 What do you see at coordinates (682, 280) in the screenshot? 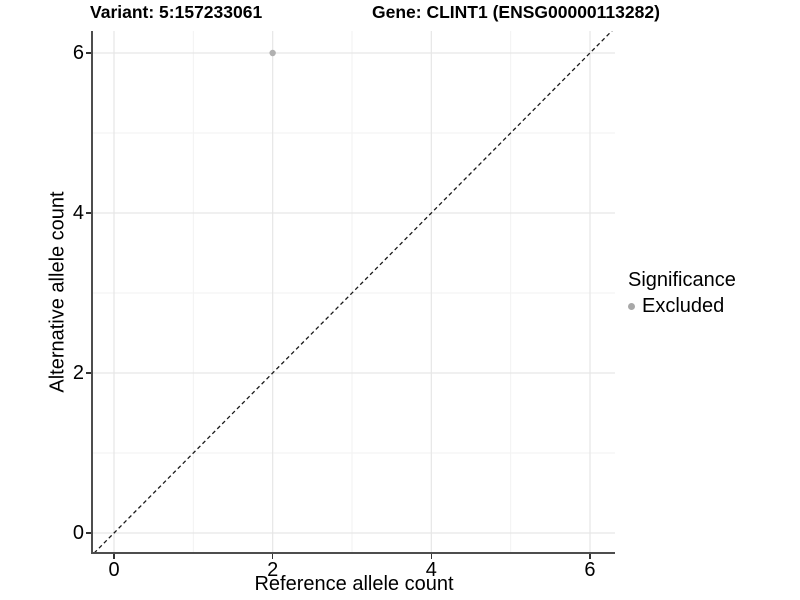
I see `legend-title: Significance` at bounding box center [682, 280].